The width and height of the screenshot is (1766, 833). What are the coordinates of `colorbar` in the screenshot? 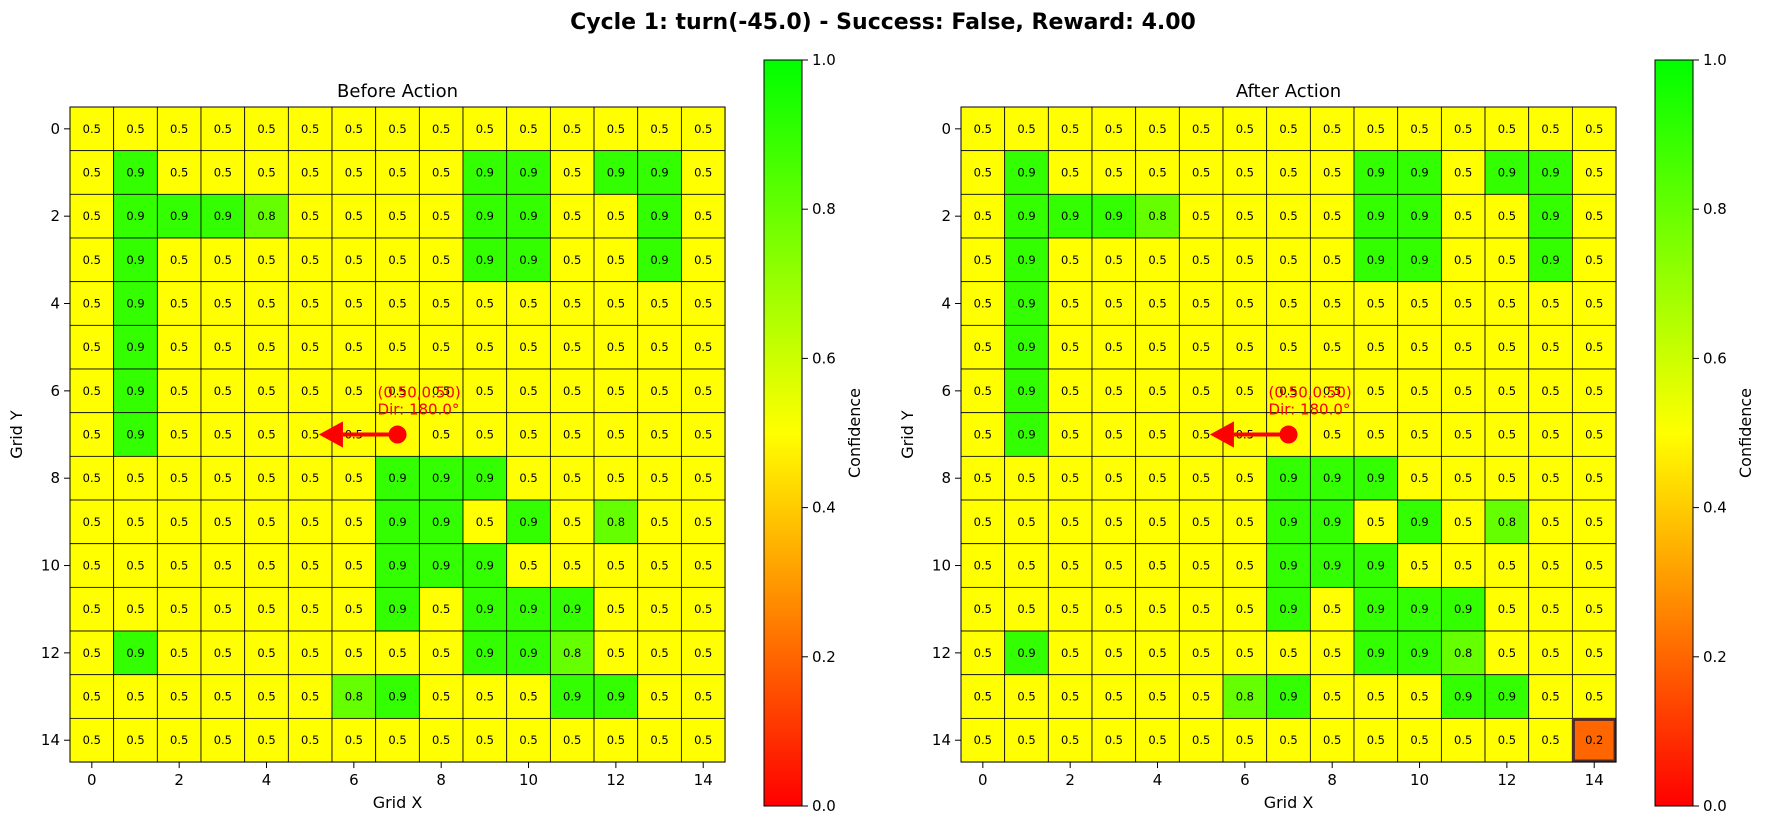 It's located at (783, 433).